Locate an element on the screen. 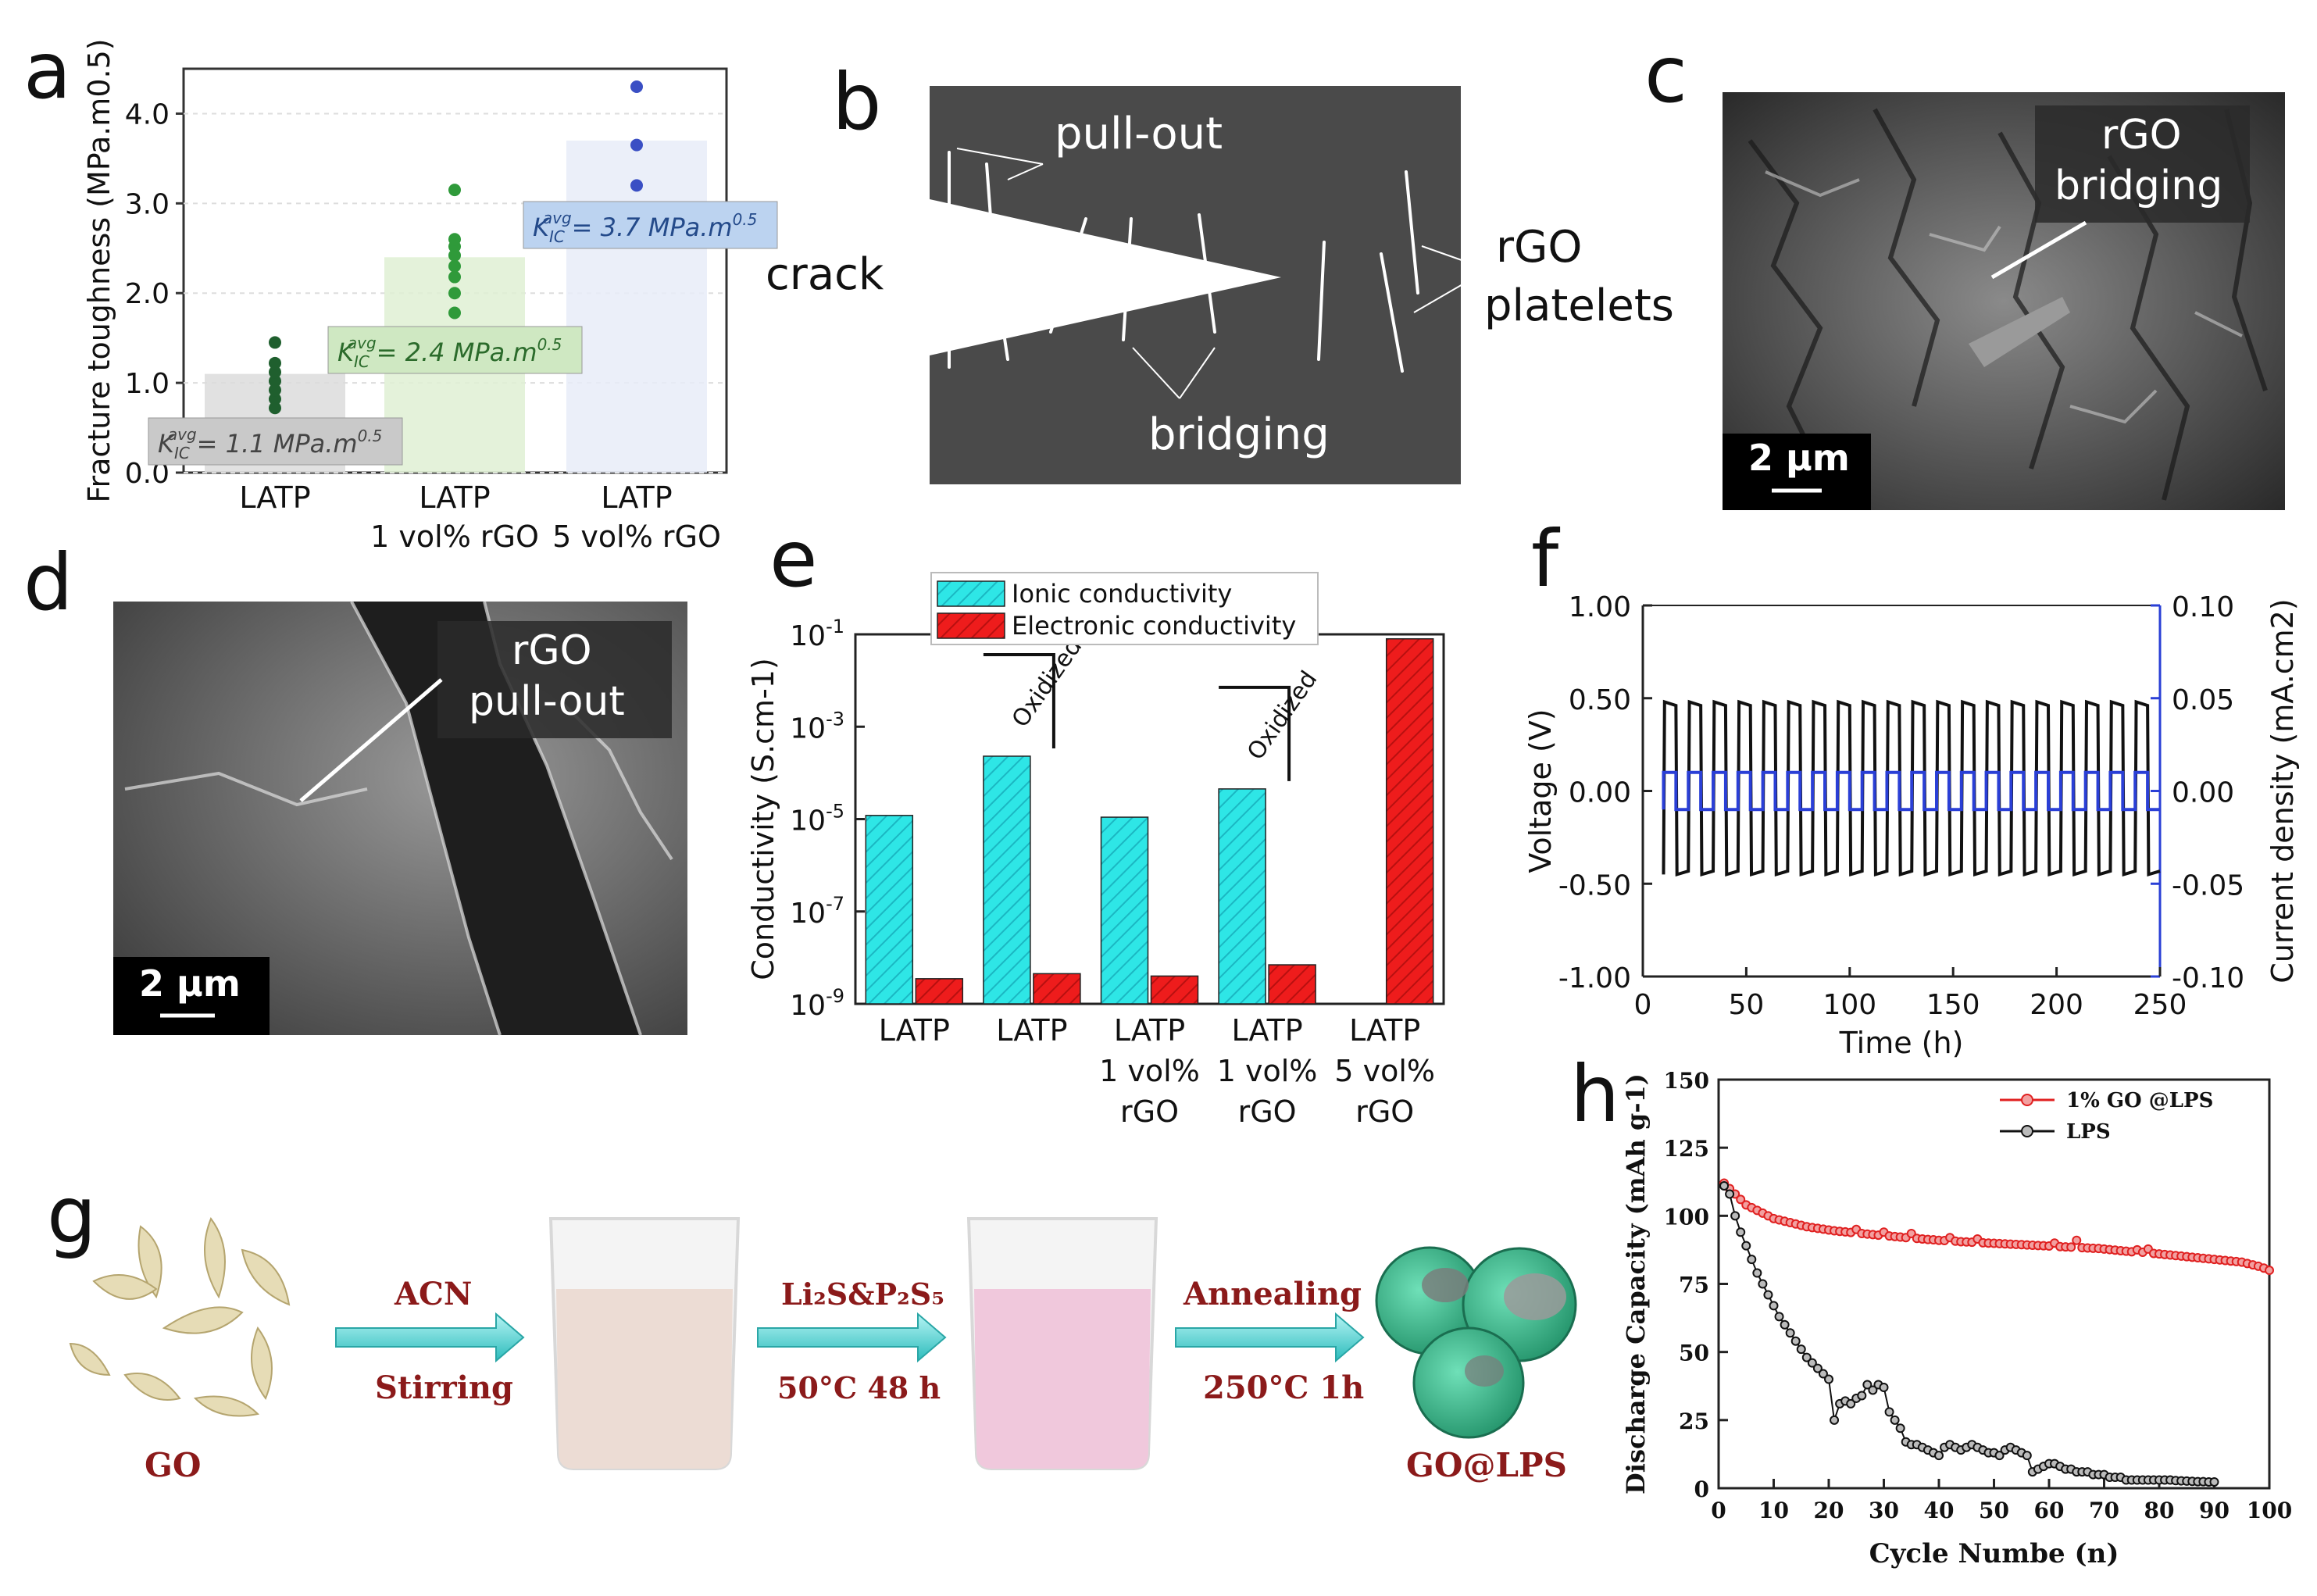 This screenshot has width=2317, height=1596. label-box-d is located at coordinates (554, 679).